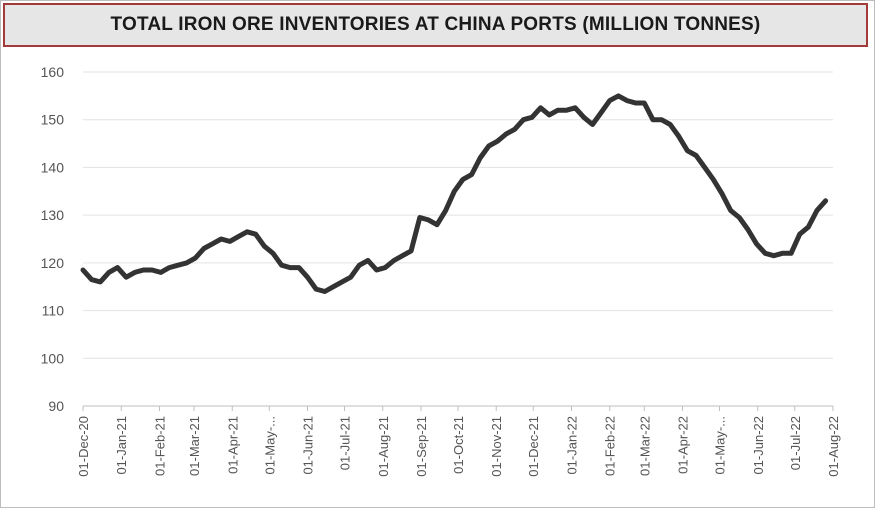 This screenshot has height=508, width=875. I want to click on x-tick-label: 01-Dec-20, so click(83, 446).